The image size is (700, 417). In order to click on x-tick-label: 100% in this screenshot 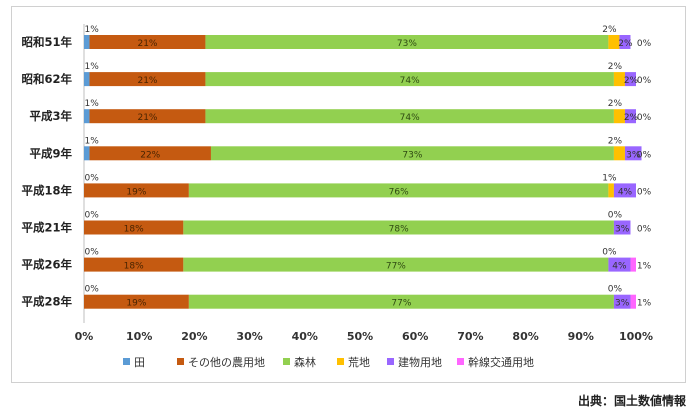, I will do `click(636, 336)`.